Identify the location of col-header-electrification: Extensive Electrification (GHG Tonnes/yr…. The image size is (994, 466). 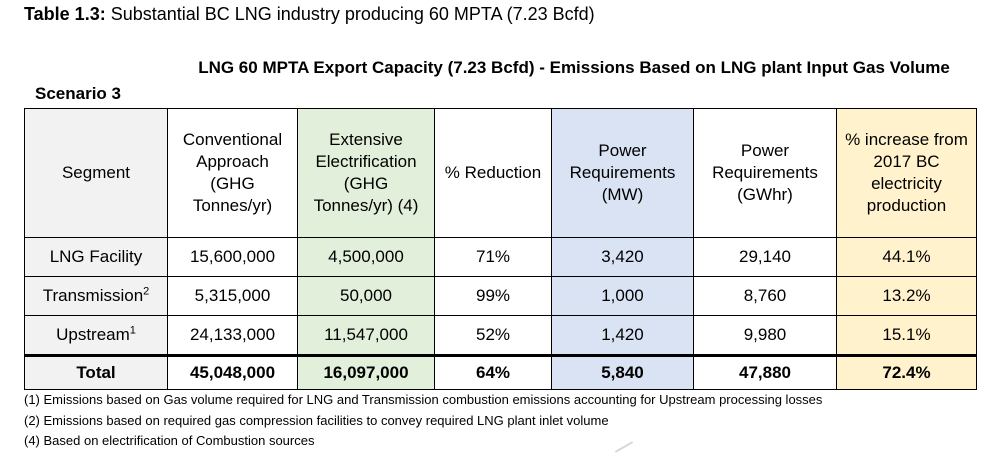
(366, 173).